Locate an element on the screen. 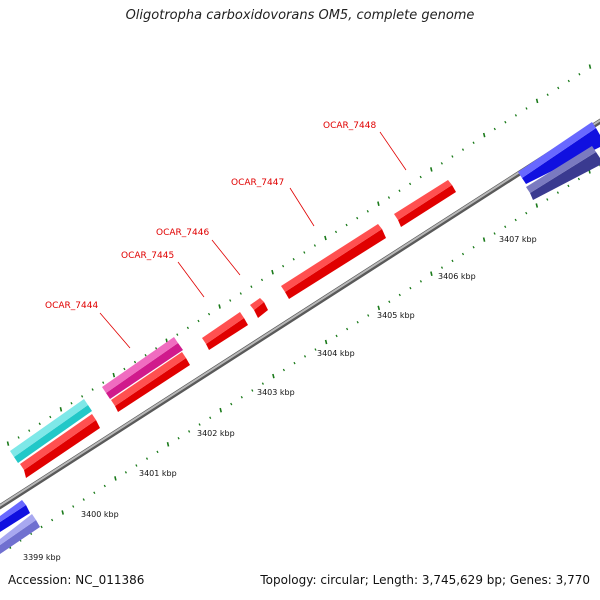  gene-label-ocar-7446: OCAR_7446 is located at coordinates (198, 252).